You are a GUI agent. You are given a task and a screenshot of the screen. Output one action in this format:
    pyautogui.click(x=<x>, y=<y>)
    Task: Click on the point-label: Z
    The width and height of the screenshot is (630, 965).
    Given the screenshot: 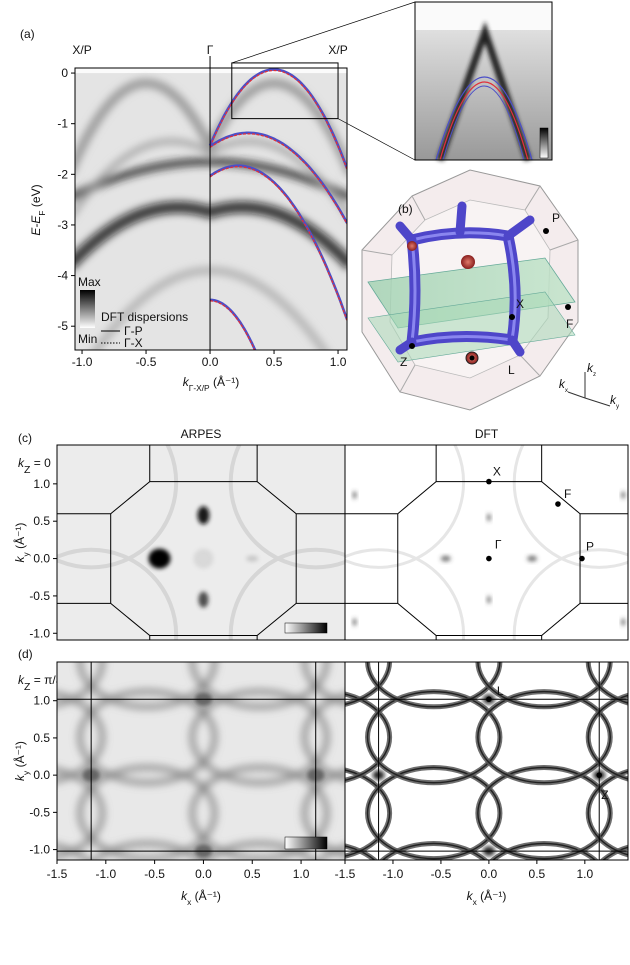 What is the action you would take?
    pyautogui.click(x=403, y=362)
    